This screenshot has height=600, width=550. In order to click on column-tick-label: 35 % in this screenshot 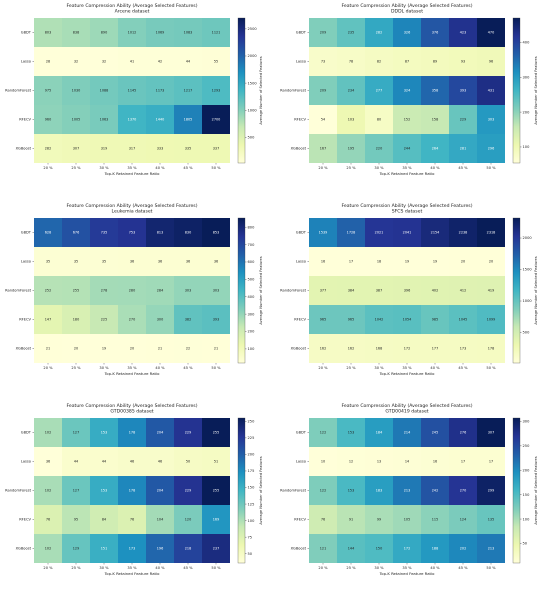, I will do `click(407, 568)`.